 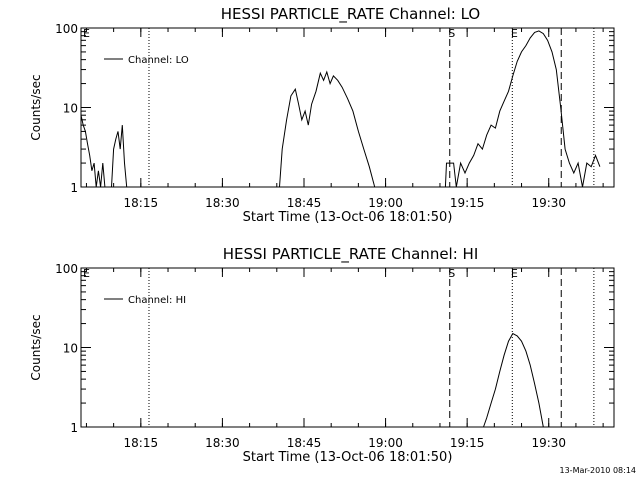 What do you see at coordinates (350, 14) in the screenshot?
I see `chart-title: HESSI PARTICLE_RATE Channel: LO` at bounding box center [350, 14].